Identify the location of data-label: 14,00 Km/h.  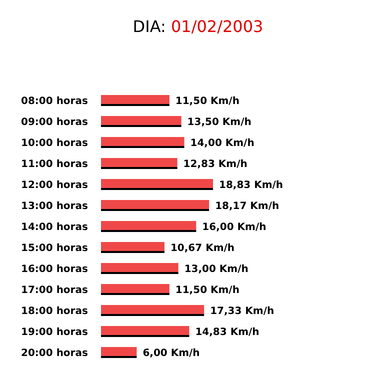
(222, 143).